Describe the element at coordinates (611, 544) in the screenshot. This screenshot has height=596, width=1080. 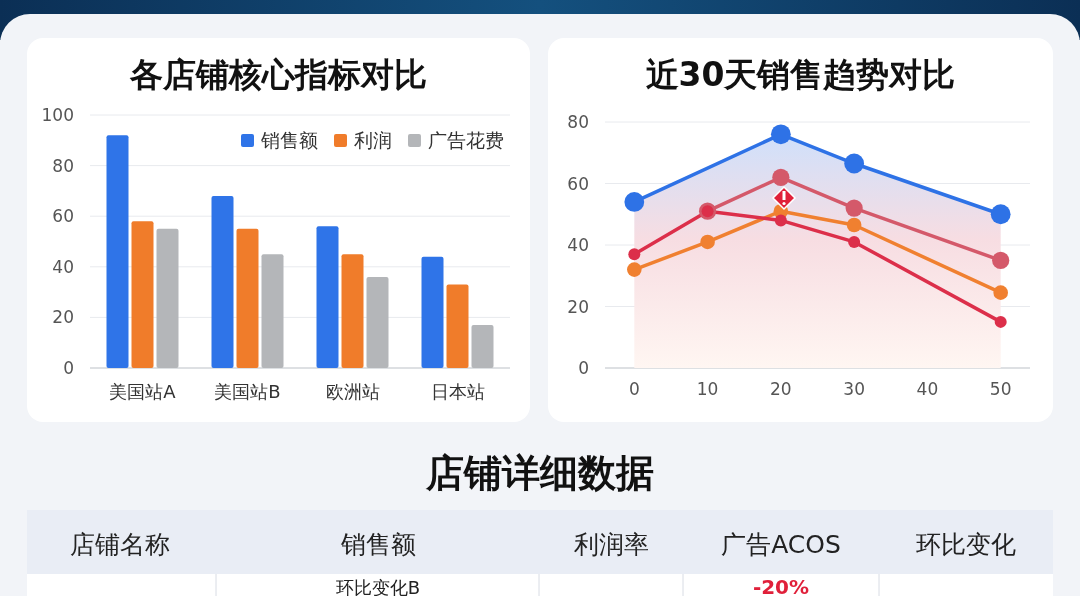
I see `text: 利润率` at that location.